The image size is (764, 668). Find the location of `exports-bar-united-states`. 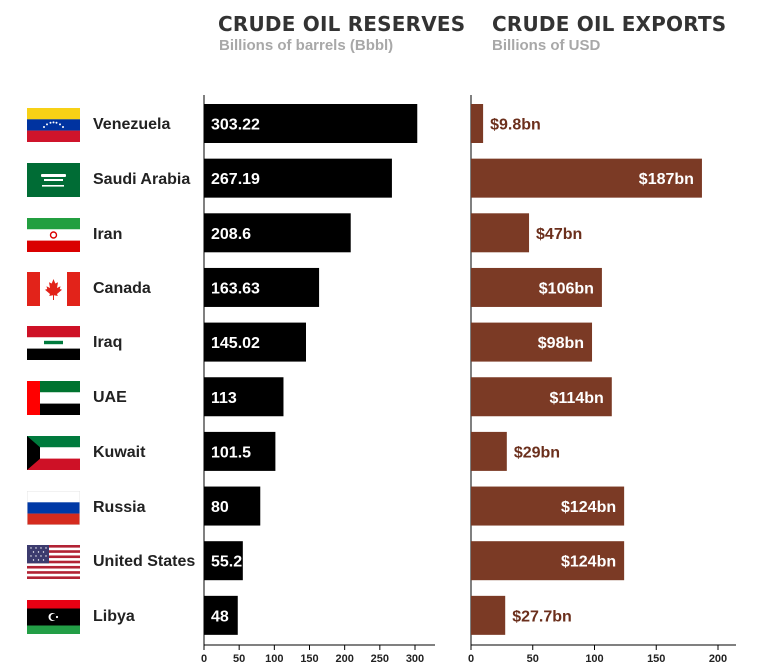

exports-bar-united-states is located at coordinates (548, 561).